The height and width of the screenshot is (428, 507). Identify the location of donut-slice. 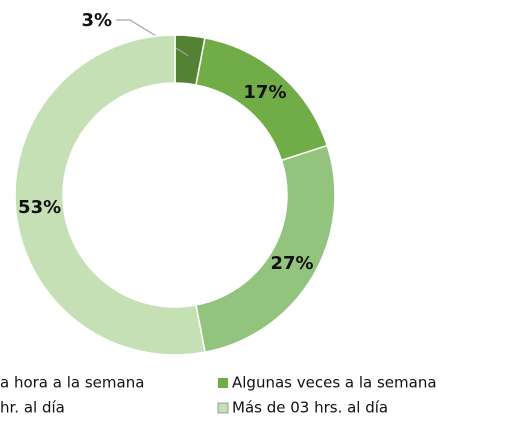
(265, 249).